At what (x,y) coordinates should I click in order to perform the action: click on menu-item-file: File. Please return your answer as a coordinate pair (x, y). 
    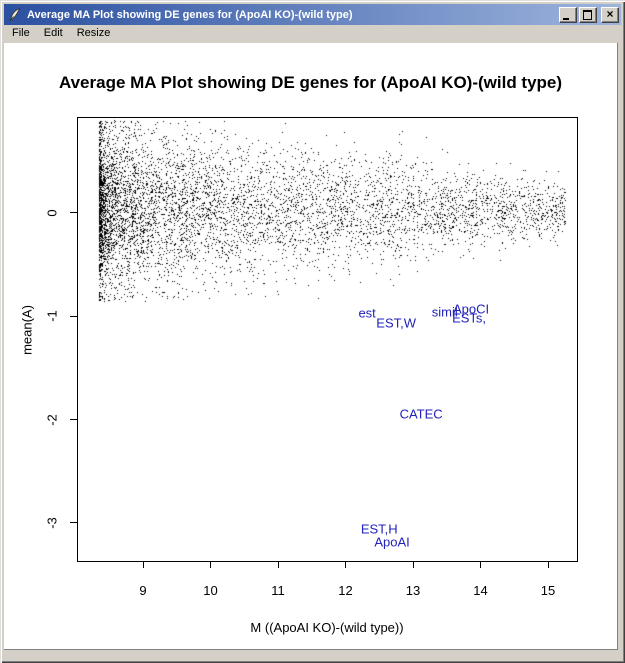
    Looking at the image, I should click on (21, 33).